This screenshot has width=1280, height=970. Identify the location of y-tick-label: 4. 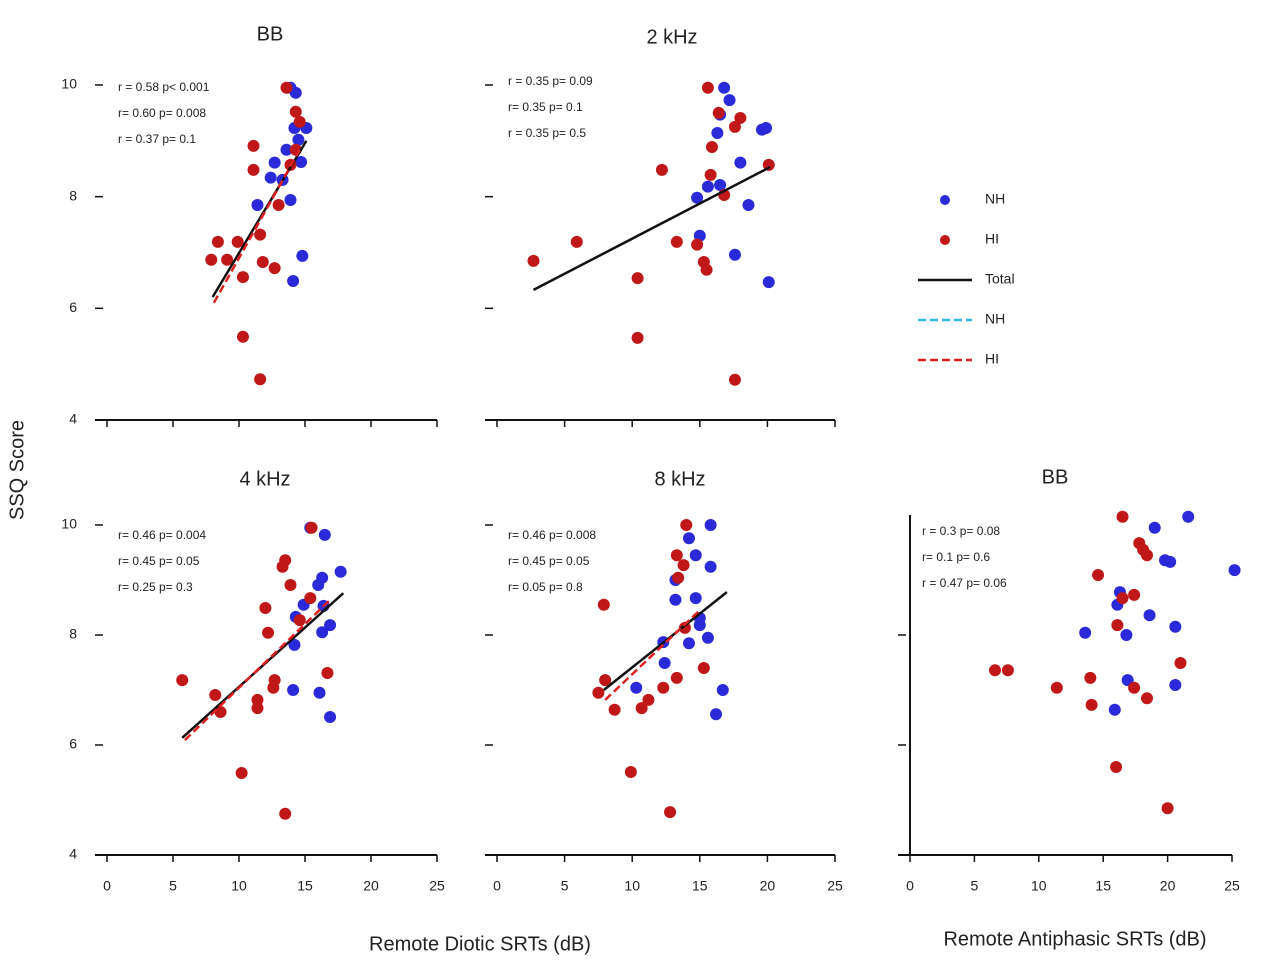
(73, 854).